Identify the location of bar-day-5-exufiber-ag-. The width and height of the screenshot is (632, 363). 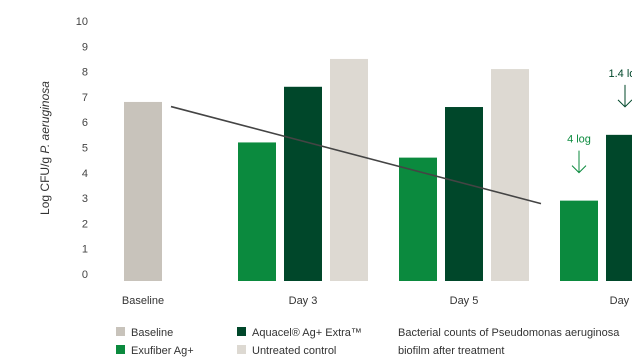
(418, 219).